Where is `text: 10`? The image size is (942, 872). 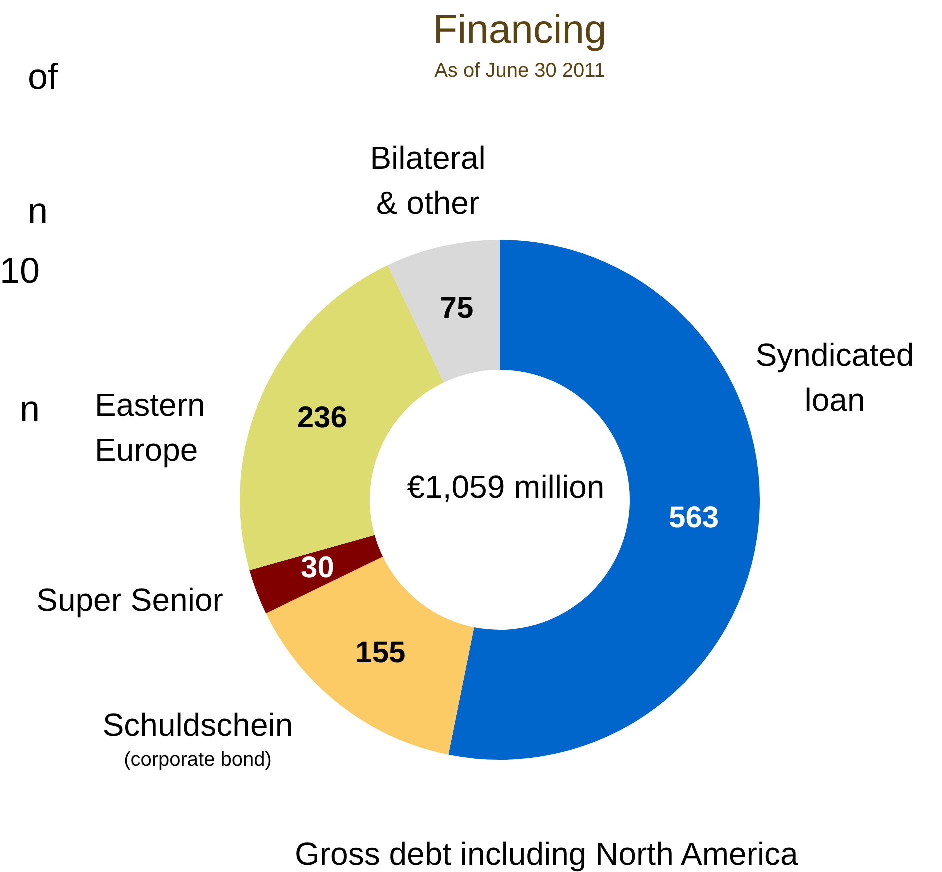
text: 10 is located at coordinates (20, 271).